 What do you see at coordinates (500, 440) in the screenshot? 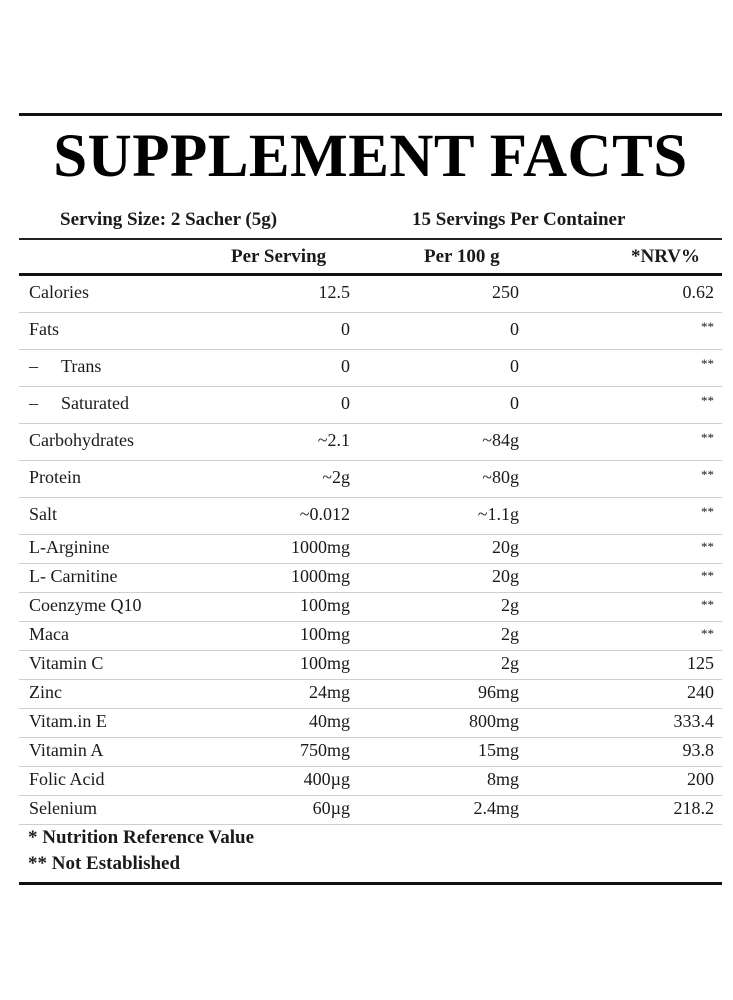
I see `per-100g-value: ~84g` at bounding box center [500, 440].